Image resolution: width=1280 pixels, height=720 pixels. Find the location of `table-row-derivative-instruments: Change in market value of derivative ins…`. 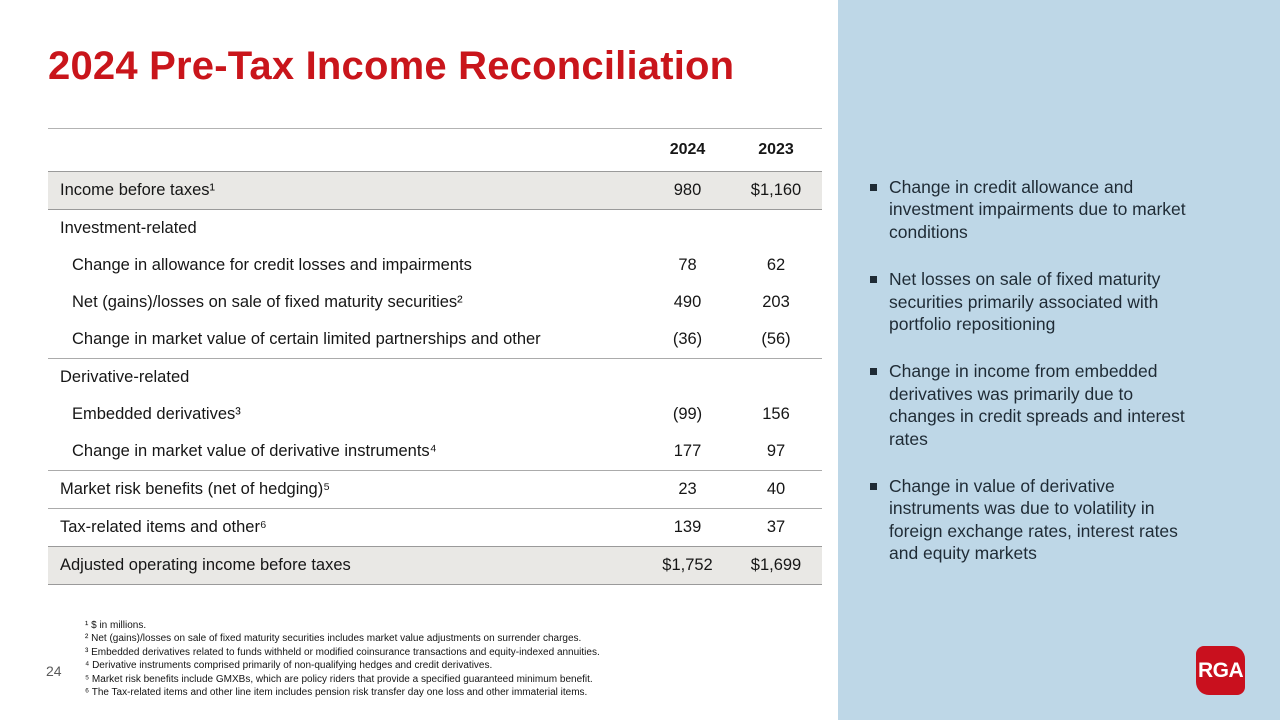

table-row-derivative-instruments: Change in market value of derivative ins… is located at coordinates (435, 451).